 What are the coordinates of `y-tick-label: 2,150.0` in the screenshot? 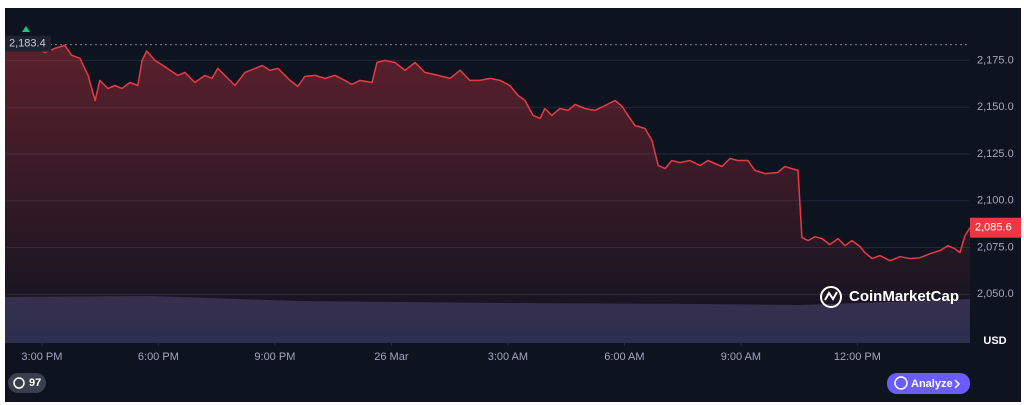 It's located at (995, 107).